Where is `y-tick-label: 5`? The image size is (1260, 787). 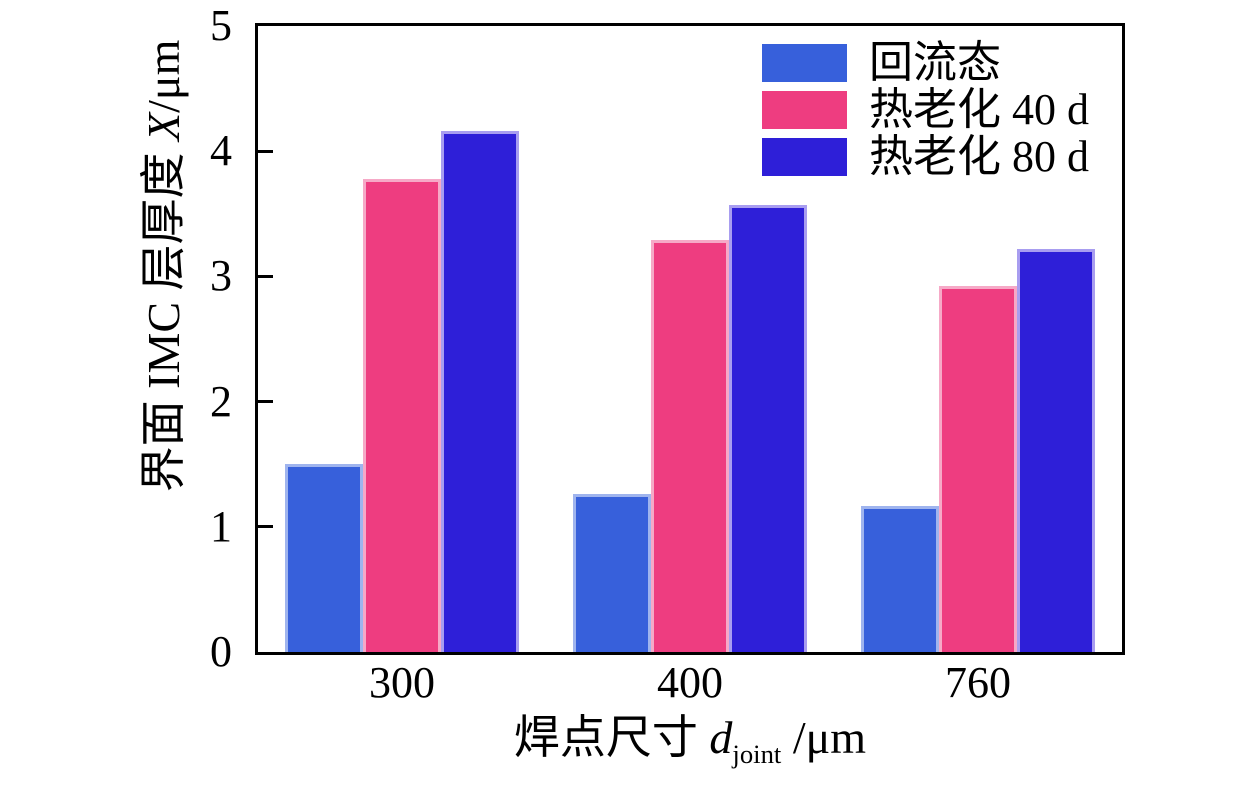
y-tick-label: 5 is located at coordinates (221, 25).